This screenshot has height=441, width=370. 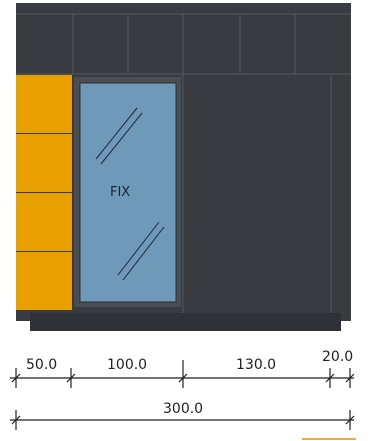 What do you see at coordinates (182, 395) in the screenshot?
I see `dimension-lines` at bounding box center [182, 395].